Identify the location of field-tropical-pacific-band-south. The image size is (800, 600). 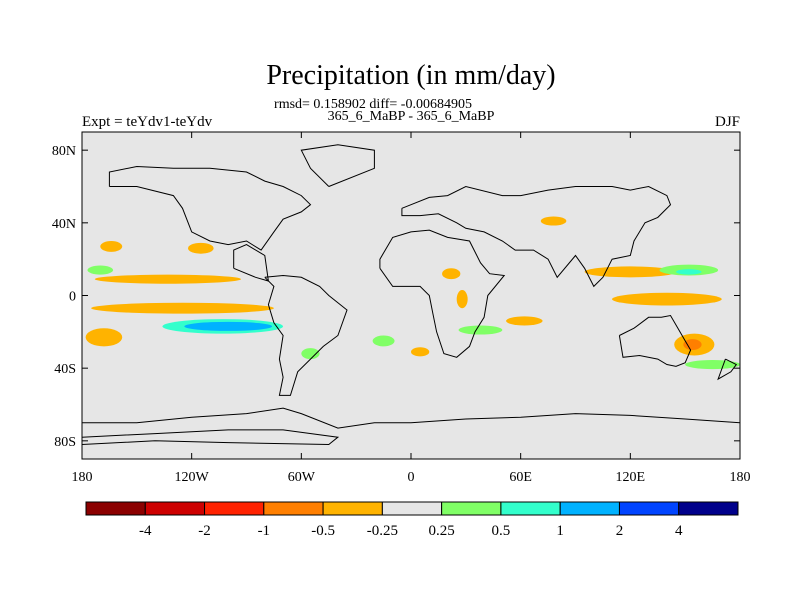
(182, 308).